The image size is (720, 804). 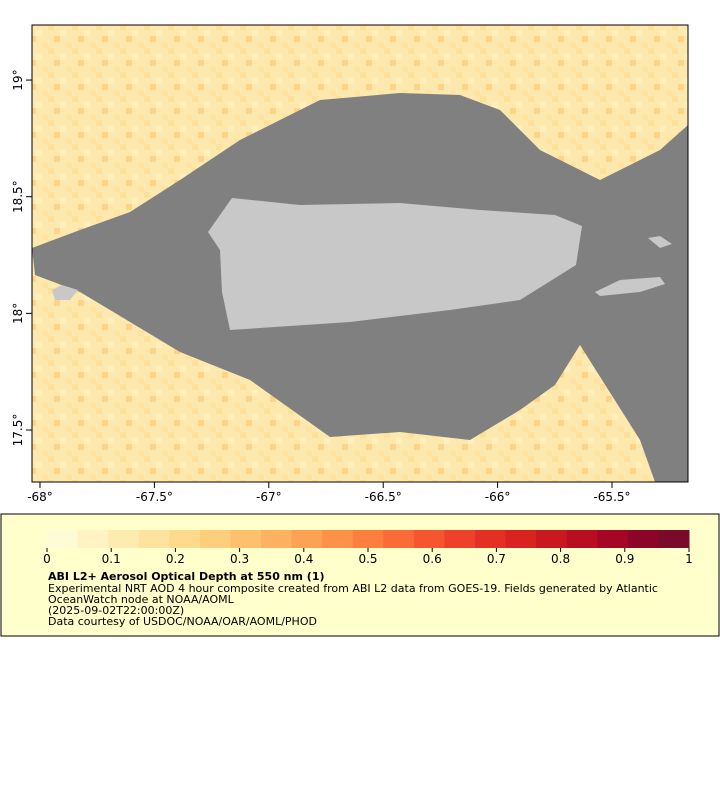 What do you see at coordinates (18, 313) in the screenshot?
I see `y-tick-label: 18°` at bounding box center [18, 313].